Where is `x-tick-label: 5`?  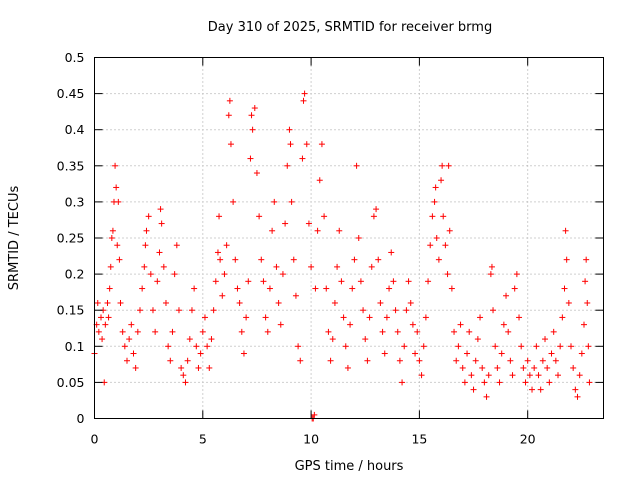
x-tick-label: 5 is located at coordinates (203, 439).